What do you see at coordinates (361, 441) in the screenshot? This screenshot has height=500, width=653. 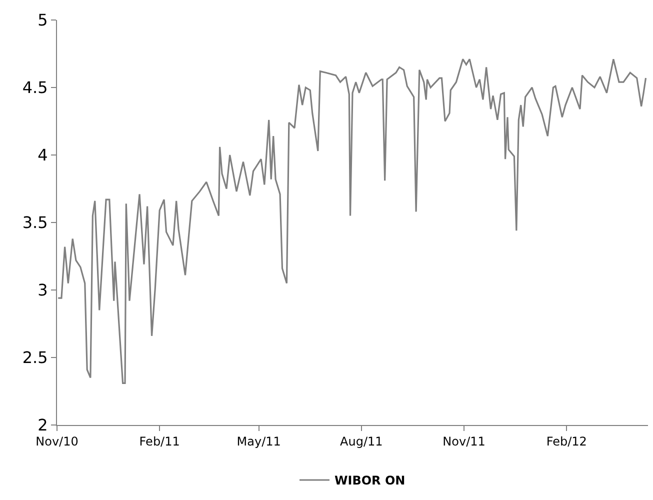 I see `x-tick-label: Aug/11` at bounding box center [361, 441].